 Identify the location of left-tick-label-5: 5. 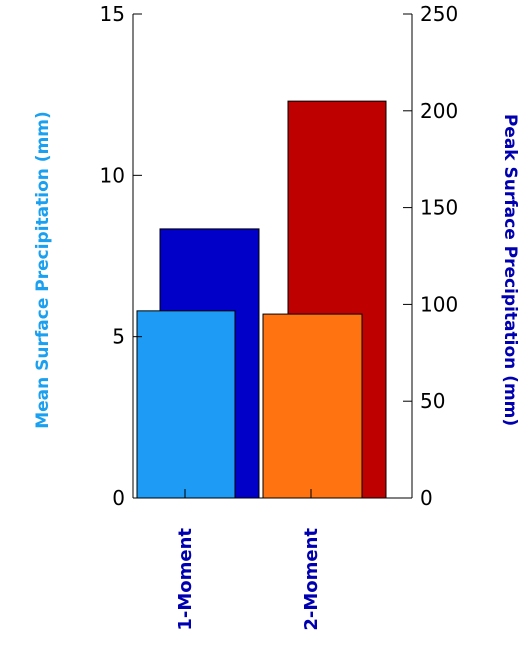
(118, 337).